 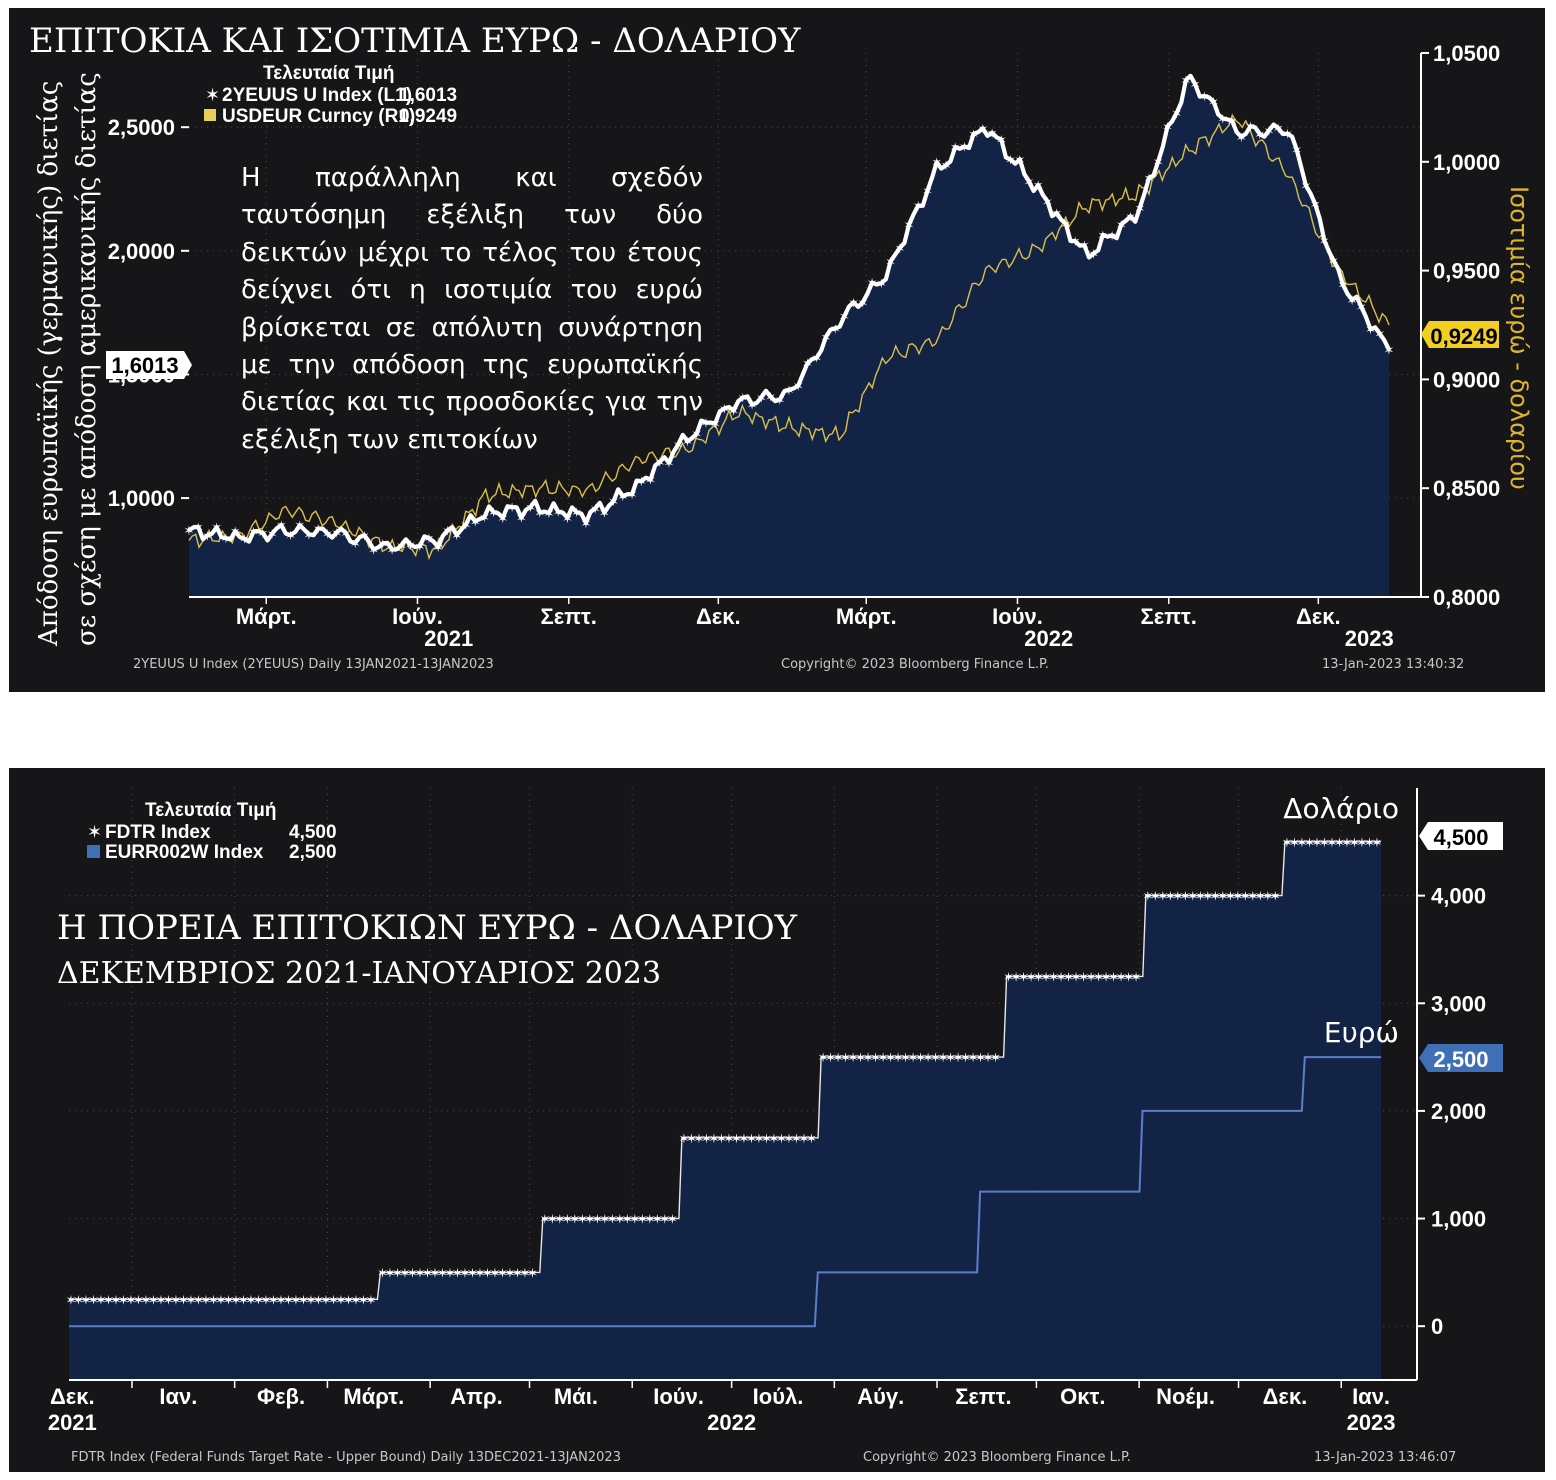 What do you see at coordinates (72, 1422) in the screenshot?
I see `year-label: 2021` at bounding box center [72, 1422].